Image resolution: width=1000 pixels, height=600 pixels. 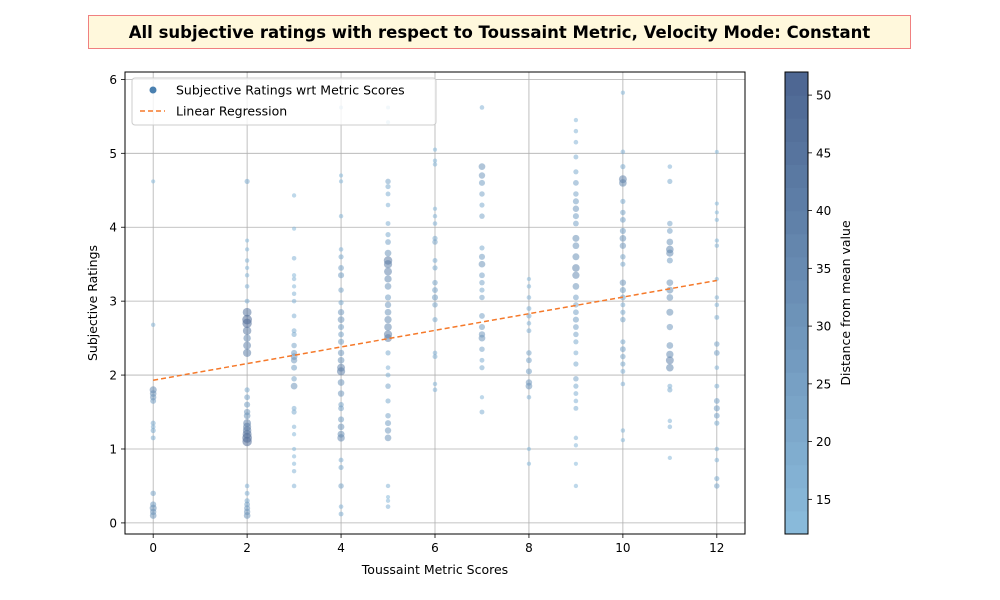 What do you see at coordinates (113, 80) in the screenshot?
I see `y-tick-label: 6` at bounding box center [113, 80].